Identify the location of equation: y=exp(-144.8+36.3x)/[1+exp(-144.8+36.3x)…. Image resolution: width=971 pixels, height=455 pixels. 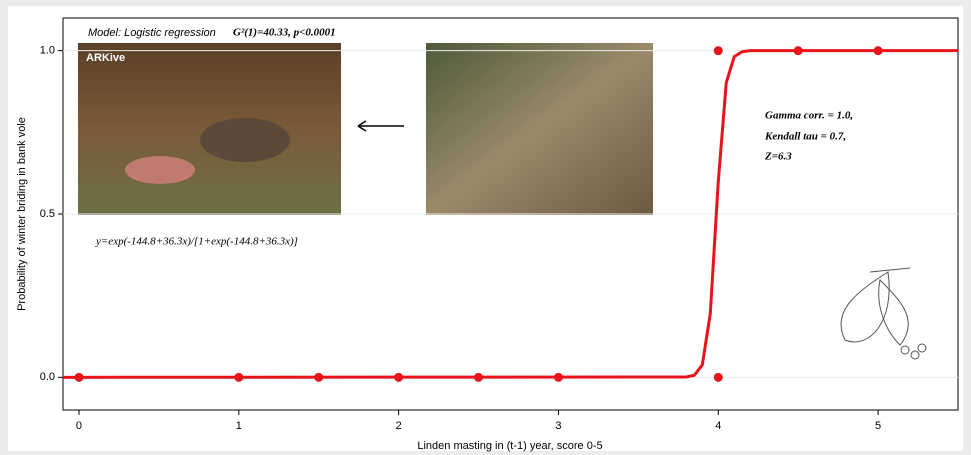
(196, 242).